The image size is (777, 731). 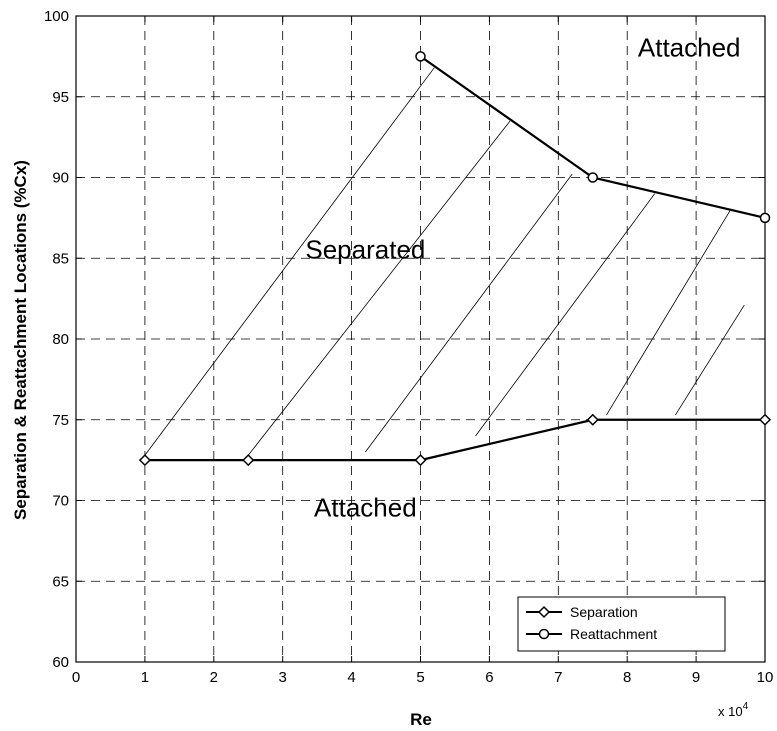 I want to click on y-tick-label: 60, so click(x=60, y=662).